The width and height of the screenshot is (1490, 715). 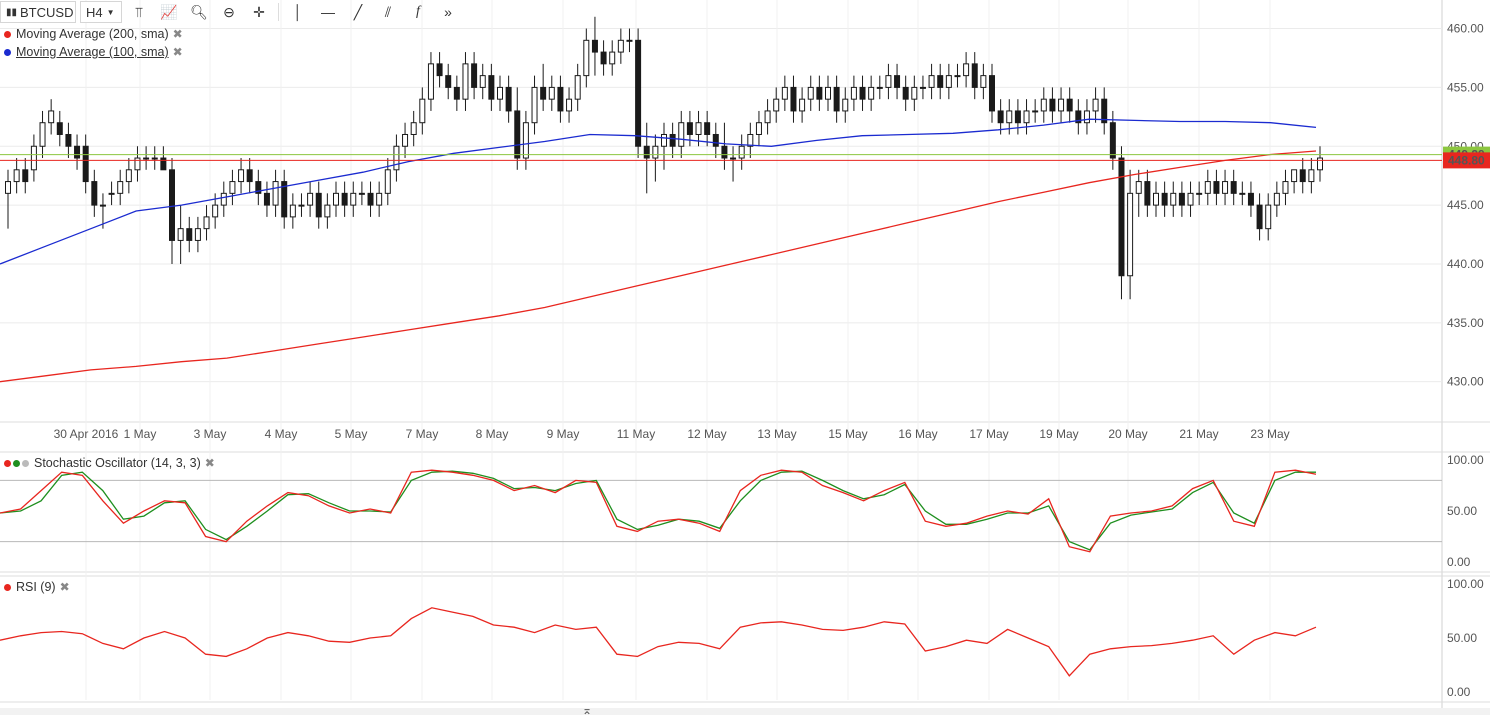 I want to click on y-tick-label: 440.00, so click(x=1465, y=264).